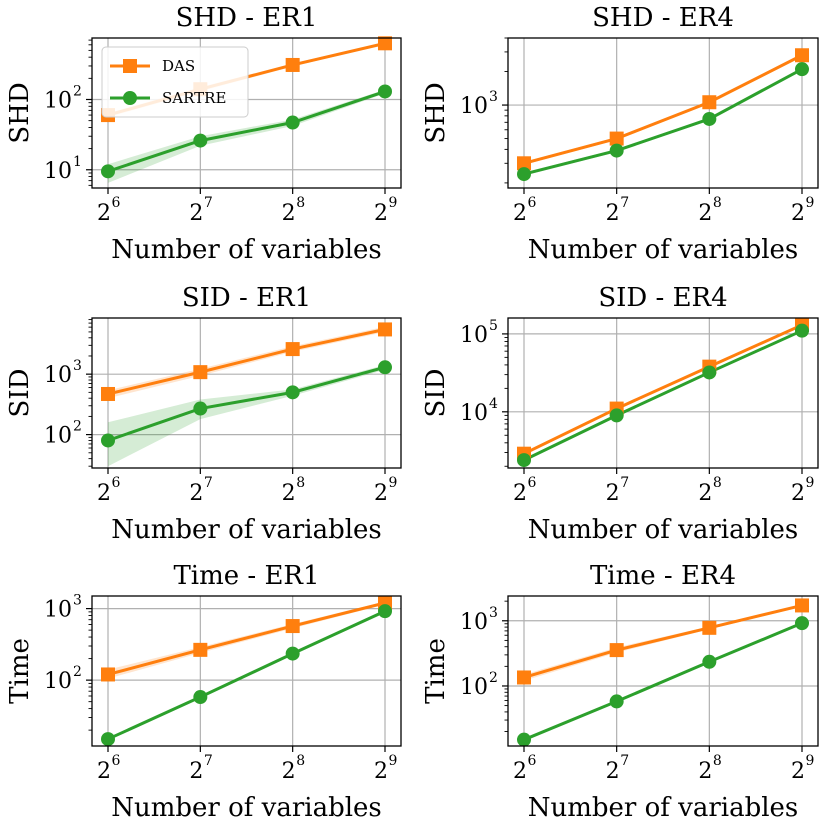 The width and height of the screenshot is (826, 826). Describe the element at coordinates (20, 671) in the screenshot. I see `y-axis-label: Time` at that location.